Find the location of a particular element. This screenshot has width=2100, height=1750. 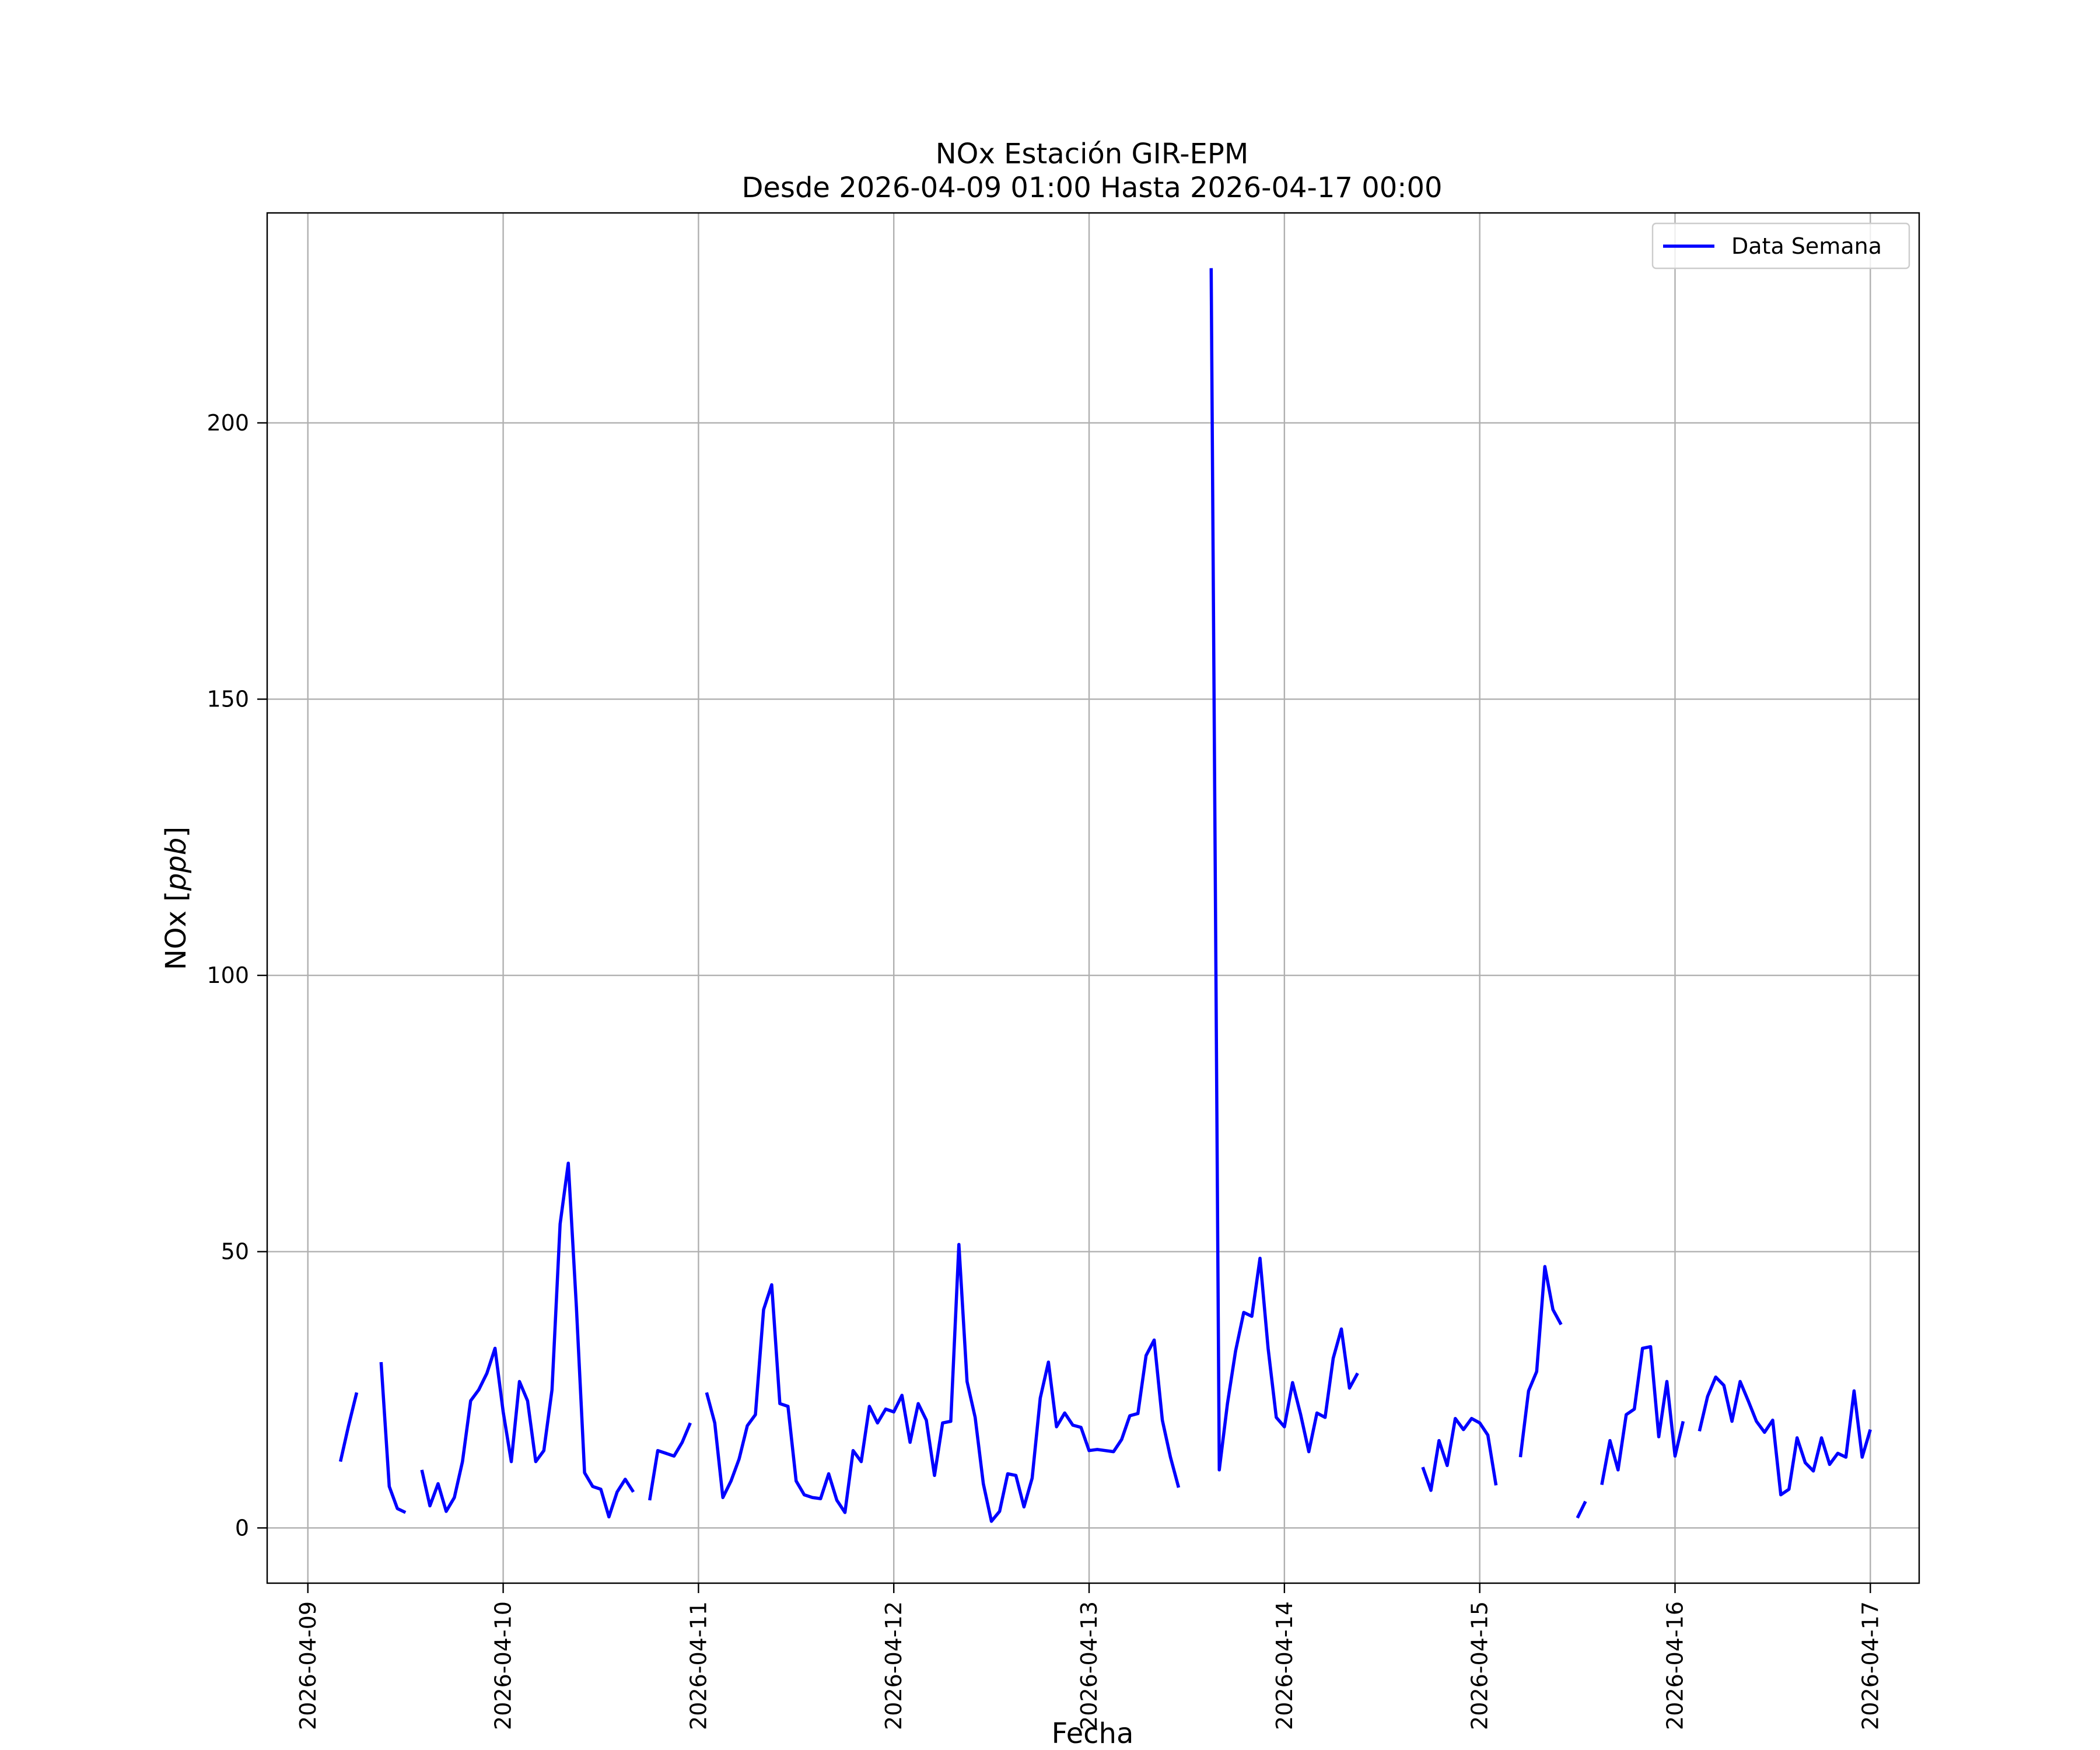

legend-box is located at coordinates (1780, 246).